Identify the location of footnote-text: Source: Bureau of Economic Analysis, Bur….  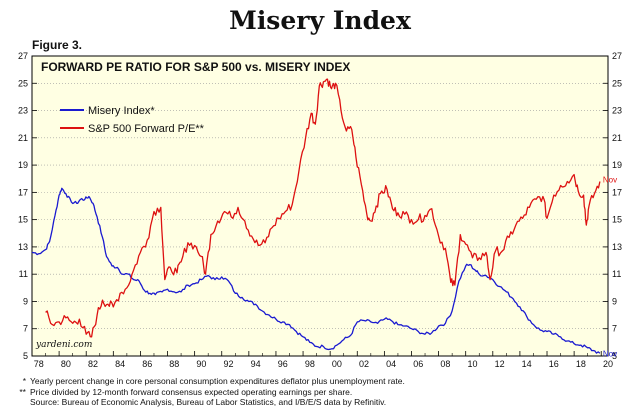
(208, 402).